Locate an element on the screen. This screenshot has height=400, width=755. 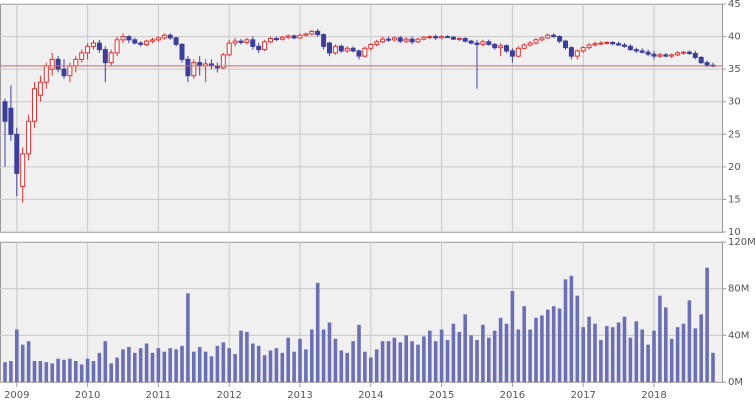
y-tick-label: 45 is located at coordinates (734, 5).